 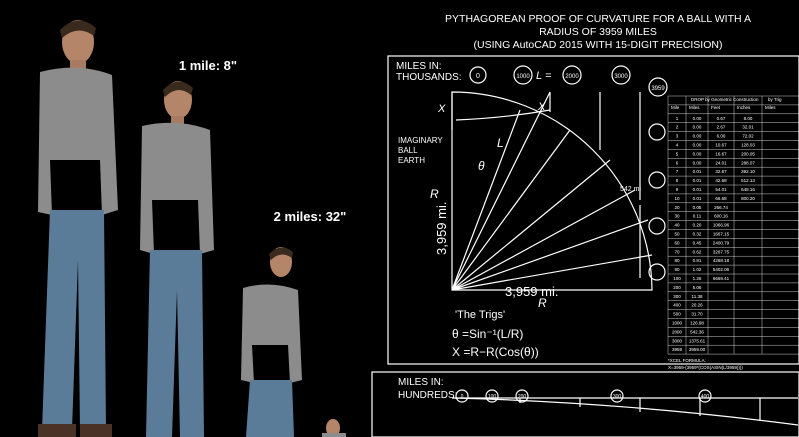 I want to click on table-cell: 0.62, so click(x=697, y=251).